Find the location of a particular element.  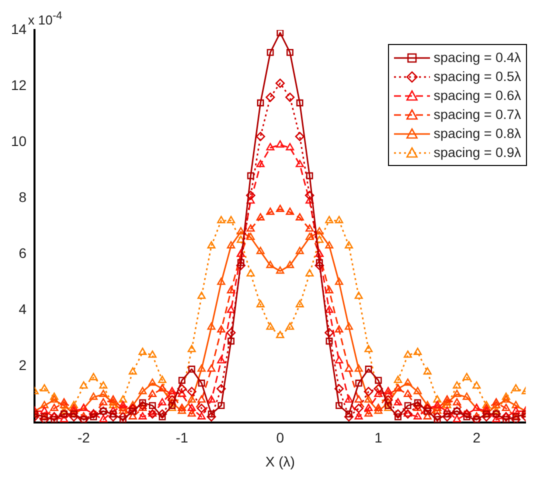

y-tick-label: 12 is located at coordinates (18, 84).